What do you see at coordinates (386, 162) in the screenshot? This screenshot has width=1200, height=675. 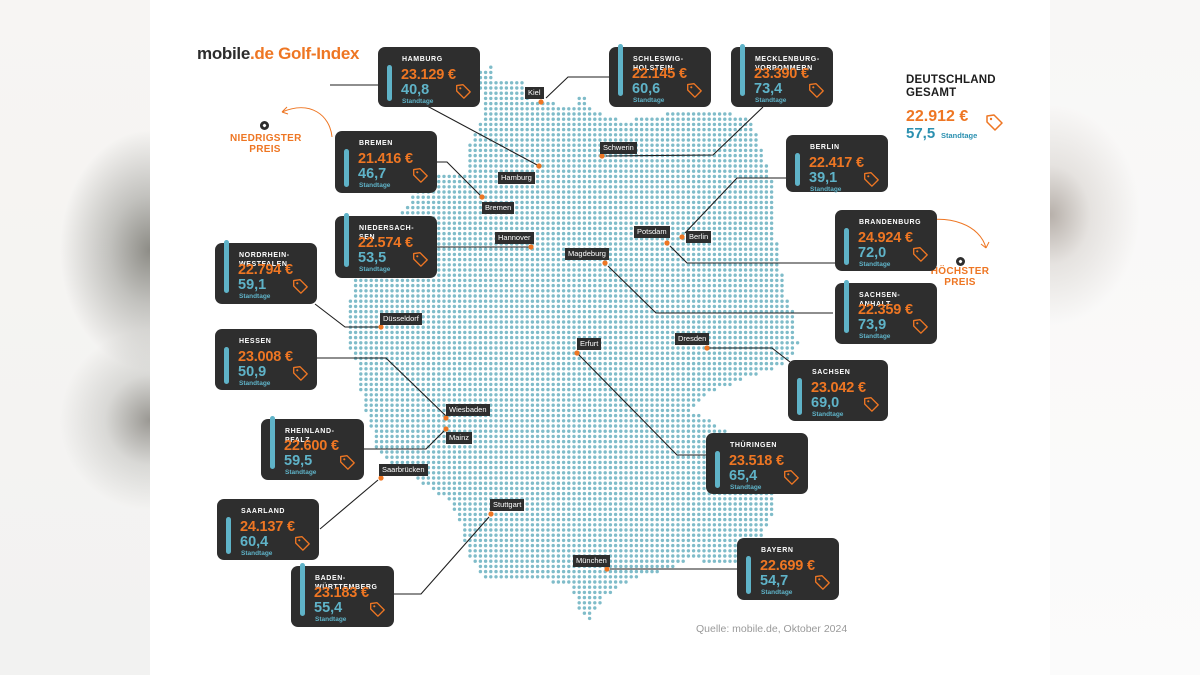 I see `state-card-bremen: BREMEN 21.416 €46,7 Standtage` at bounding box center [386, 162].